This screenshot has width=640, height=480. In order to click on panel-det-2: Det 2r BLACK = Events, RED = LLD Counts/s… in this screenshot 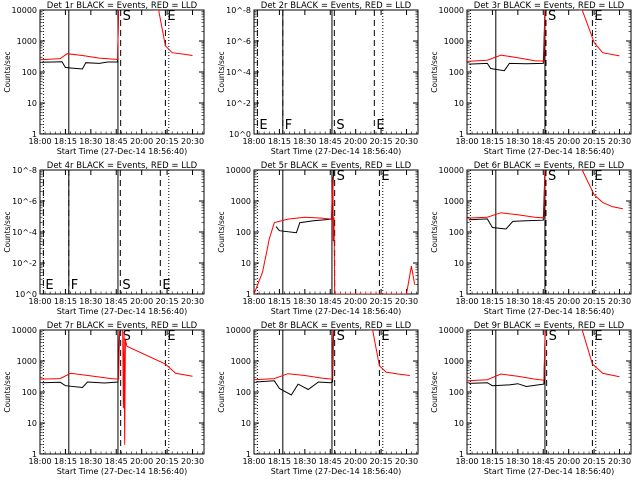, I will do `click(318, 78)`.